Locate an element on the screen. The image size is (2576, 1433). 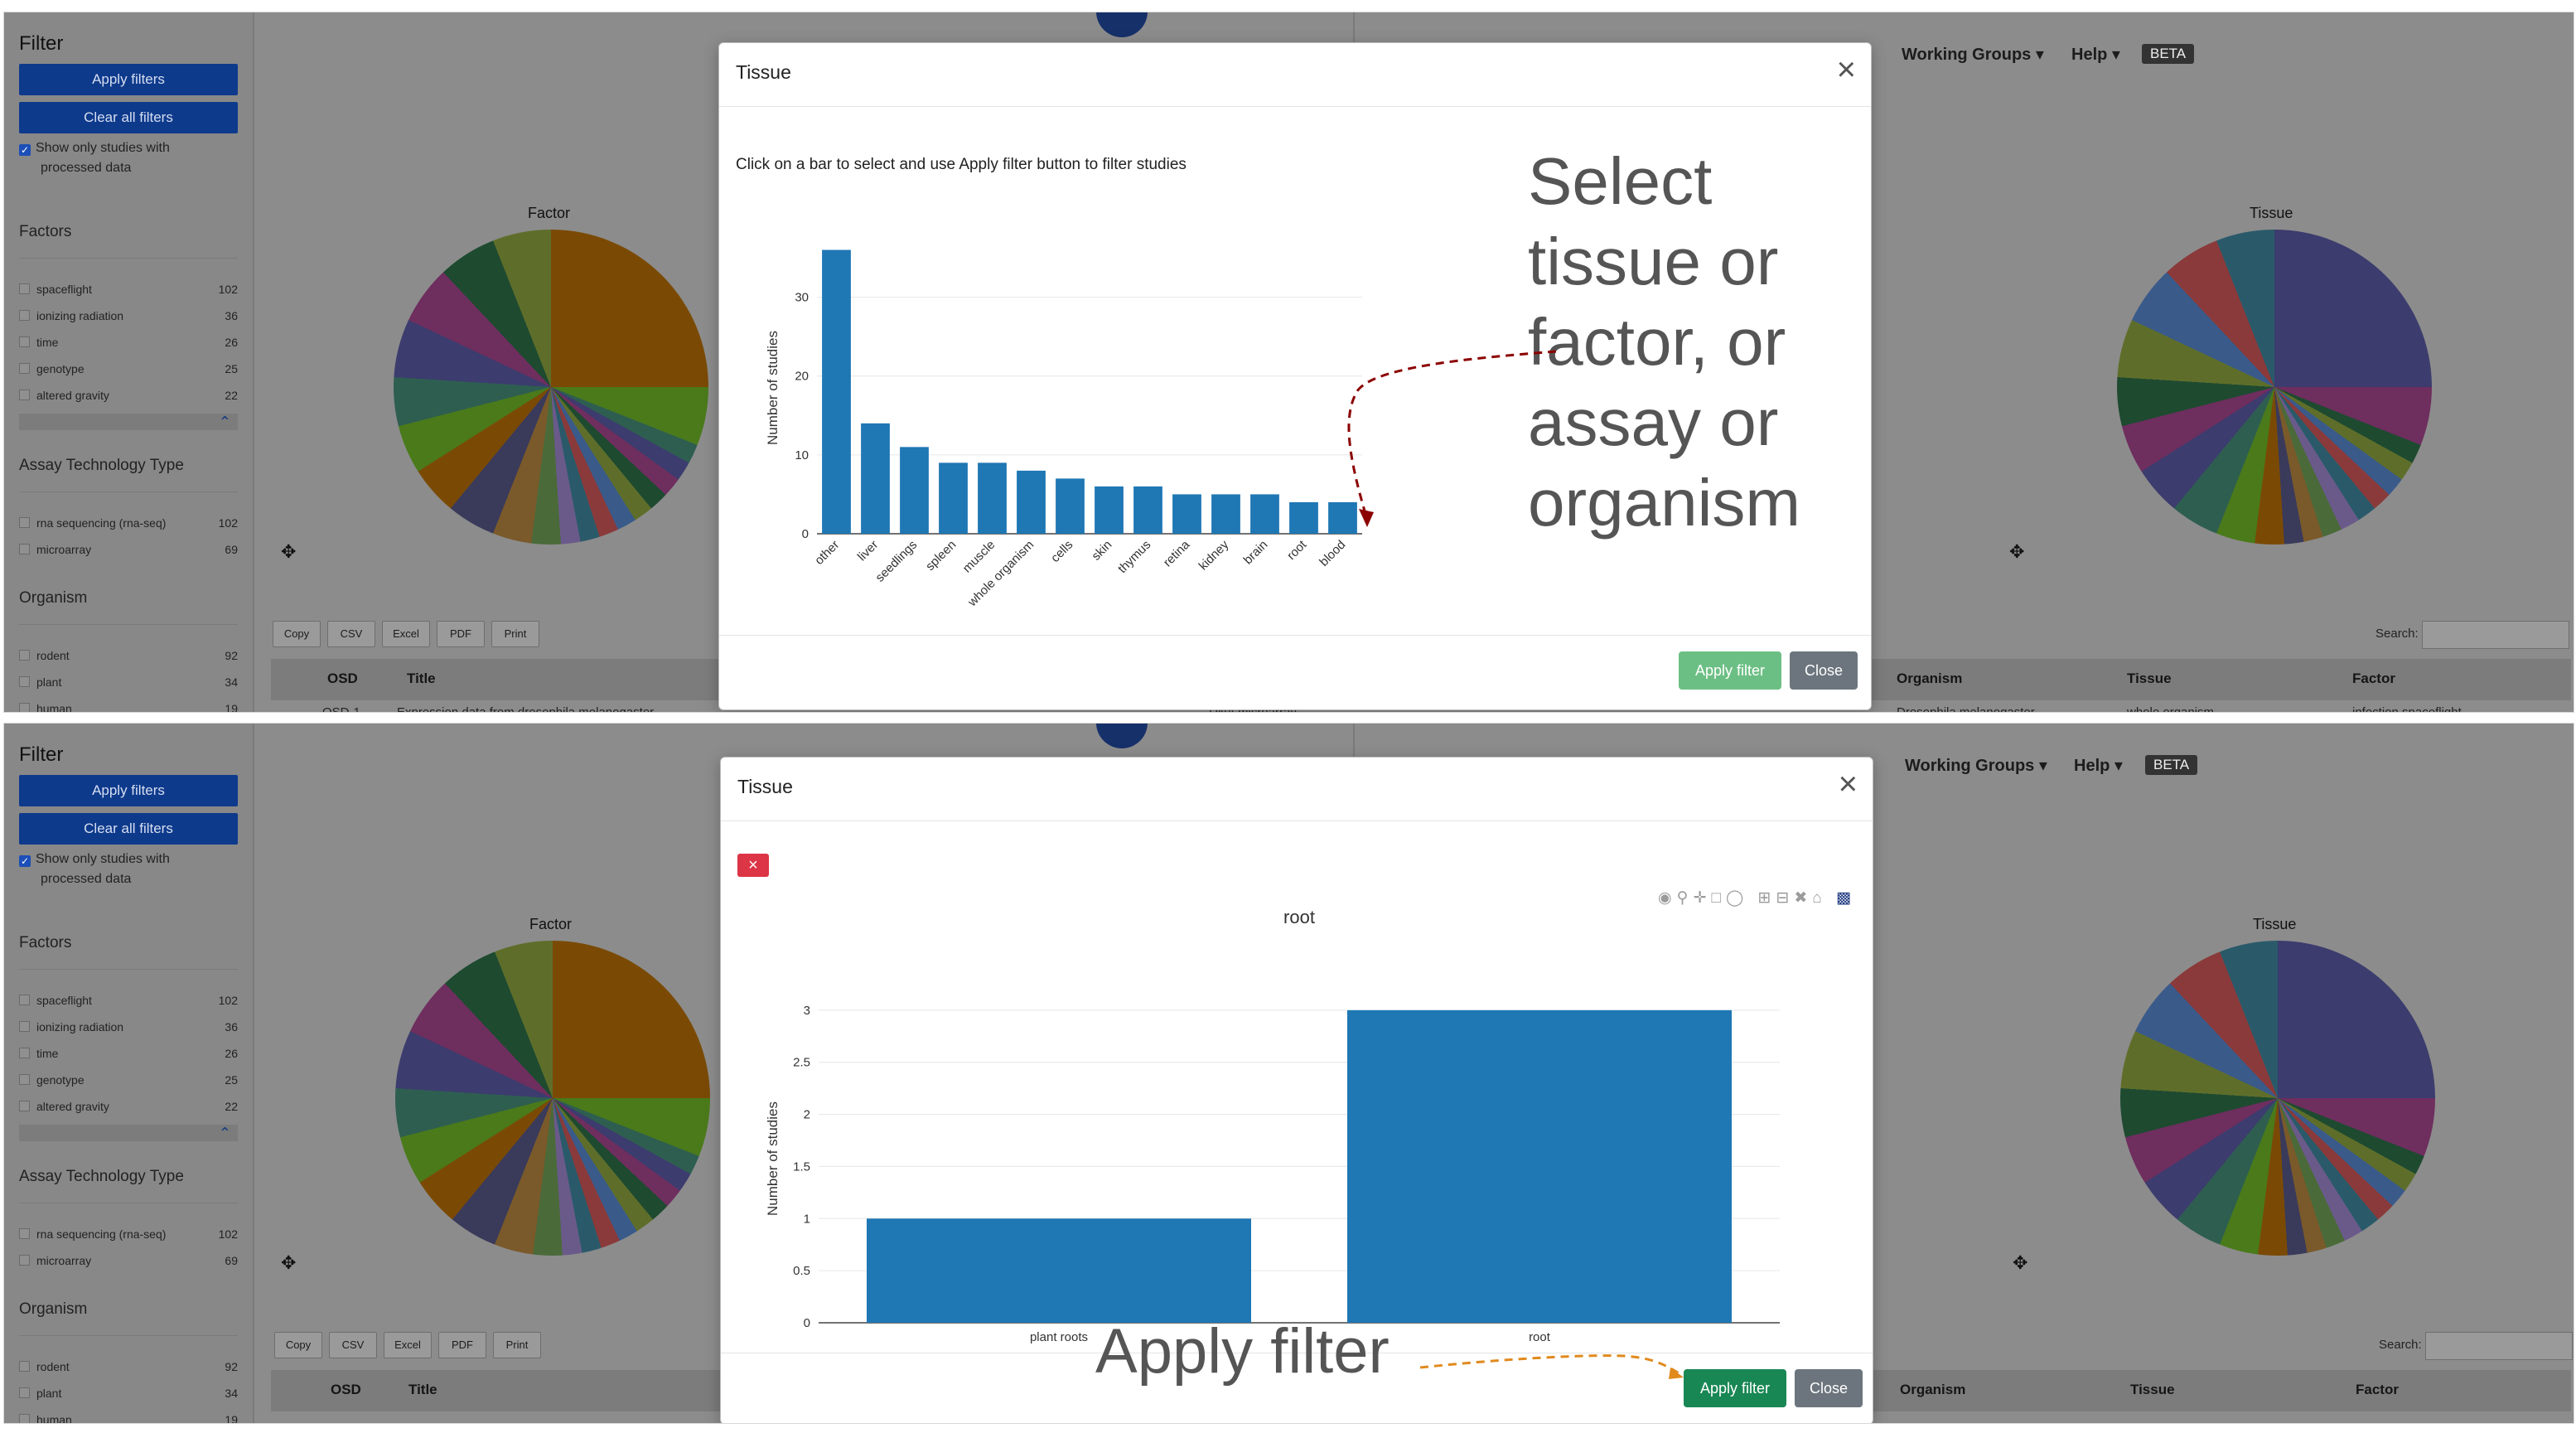
bar-other is located at coordinates (836, 391).